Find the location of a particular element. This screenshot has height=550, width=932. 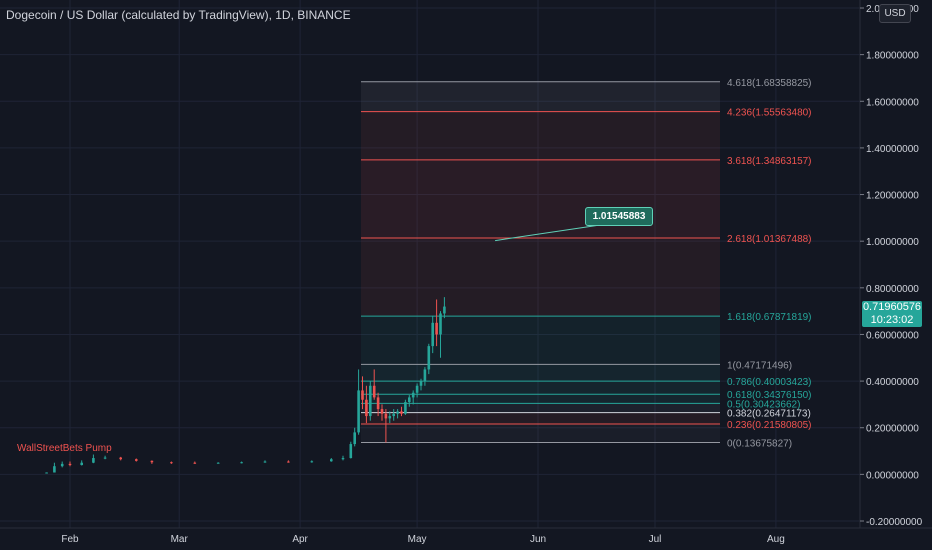

x-axis: Feb Mar Apr May Jun Jul Aug is located at coordinates (466, 536).